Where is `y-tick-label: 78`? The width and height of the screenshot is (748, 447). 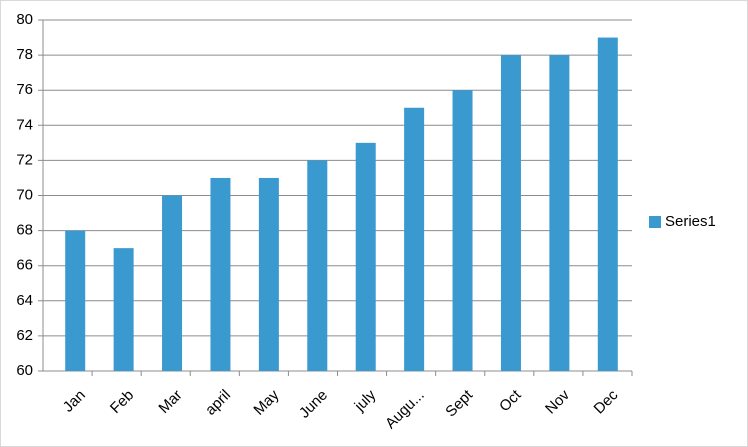
y-tick-label: 78 is located at coordinates (24, 54).